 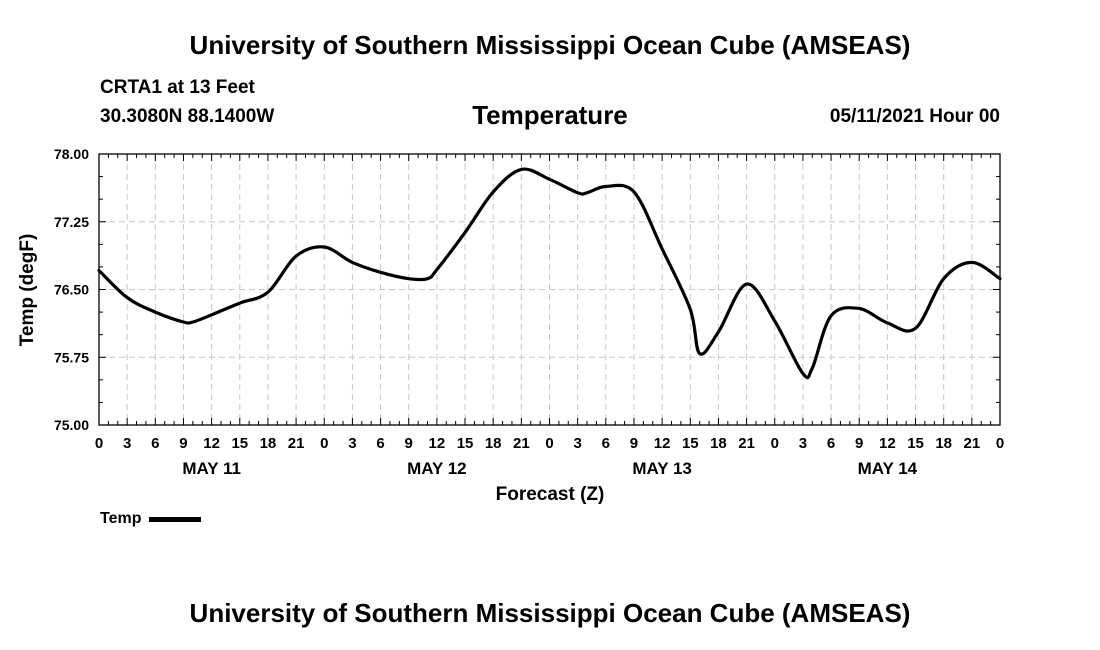 I want to click on legend-label: Temp, so click(x=121, y=518).